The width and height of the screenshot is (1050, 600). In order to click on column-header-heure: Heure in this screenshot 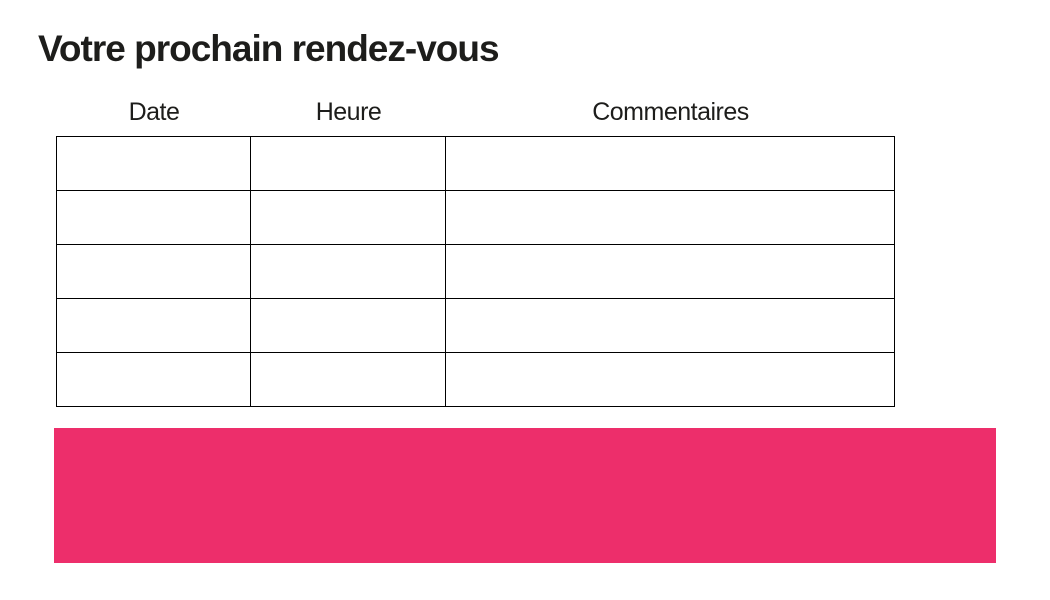, I will do `click(348, 111)`.